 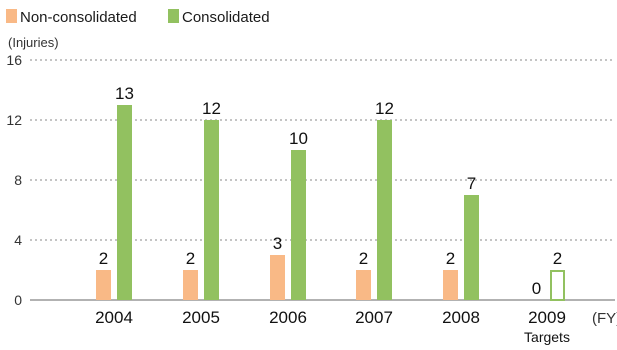 I want to click on x-tick-label: 2008, so click(x=461, y=317).